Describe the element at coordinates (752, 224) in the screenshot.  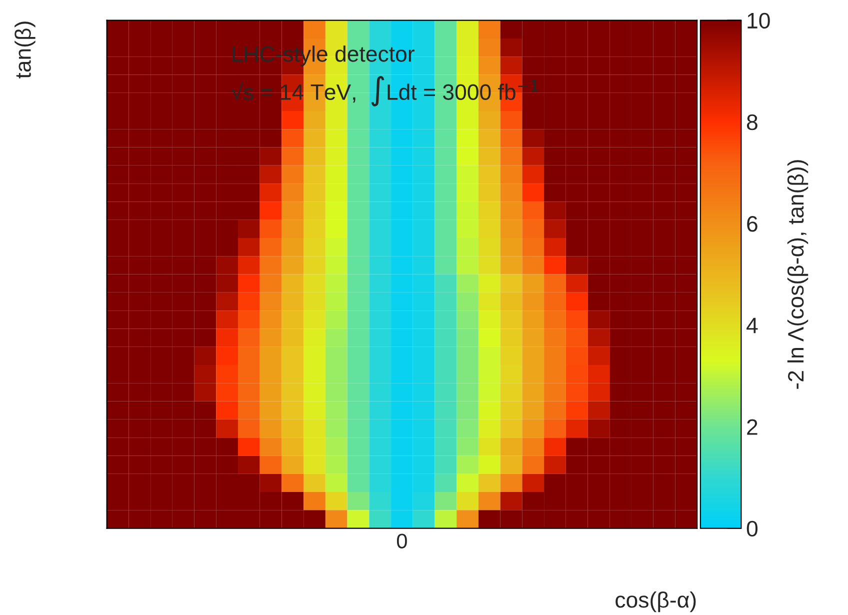
I see `color-bar-label: 6` at that location.